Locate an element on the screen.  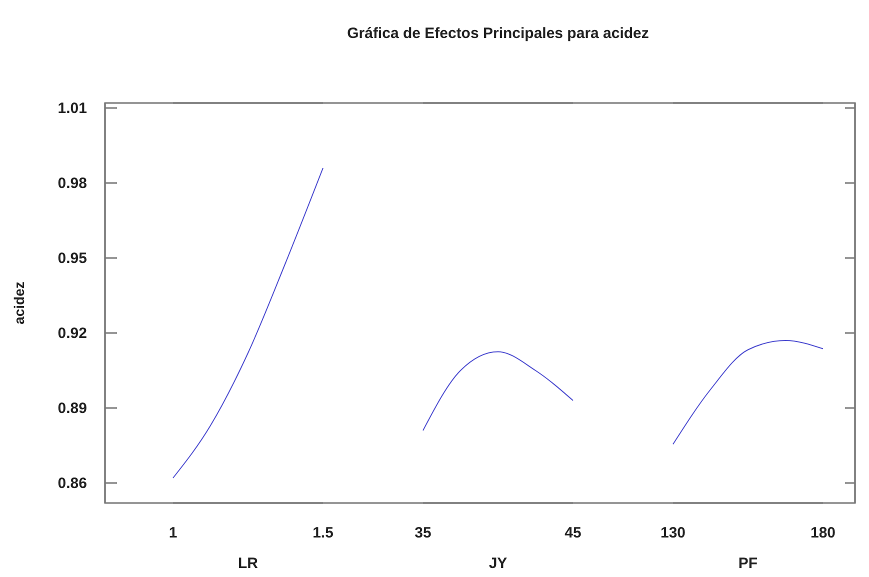
x-axis-title: JY is located at coordinates (498, 563).